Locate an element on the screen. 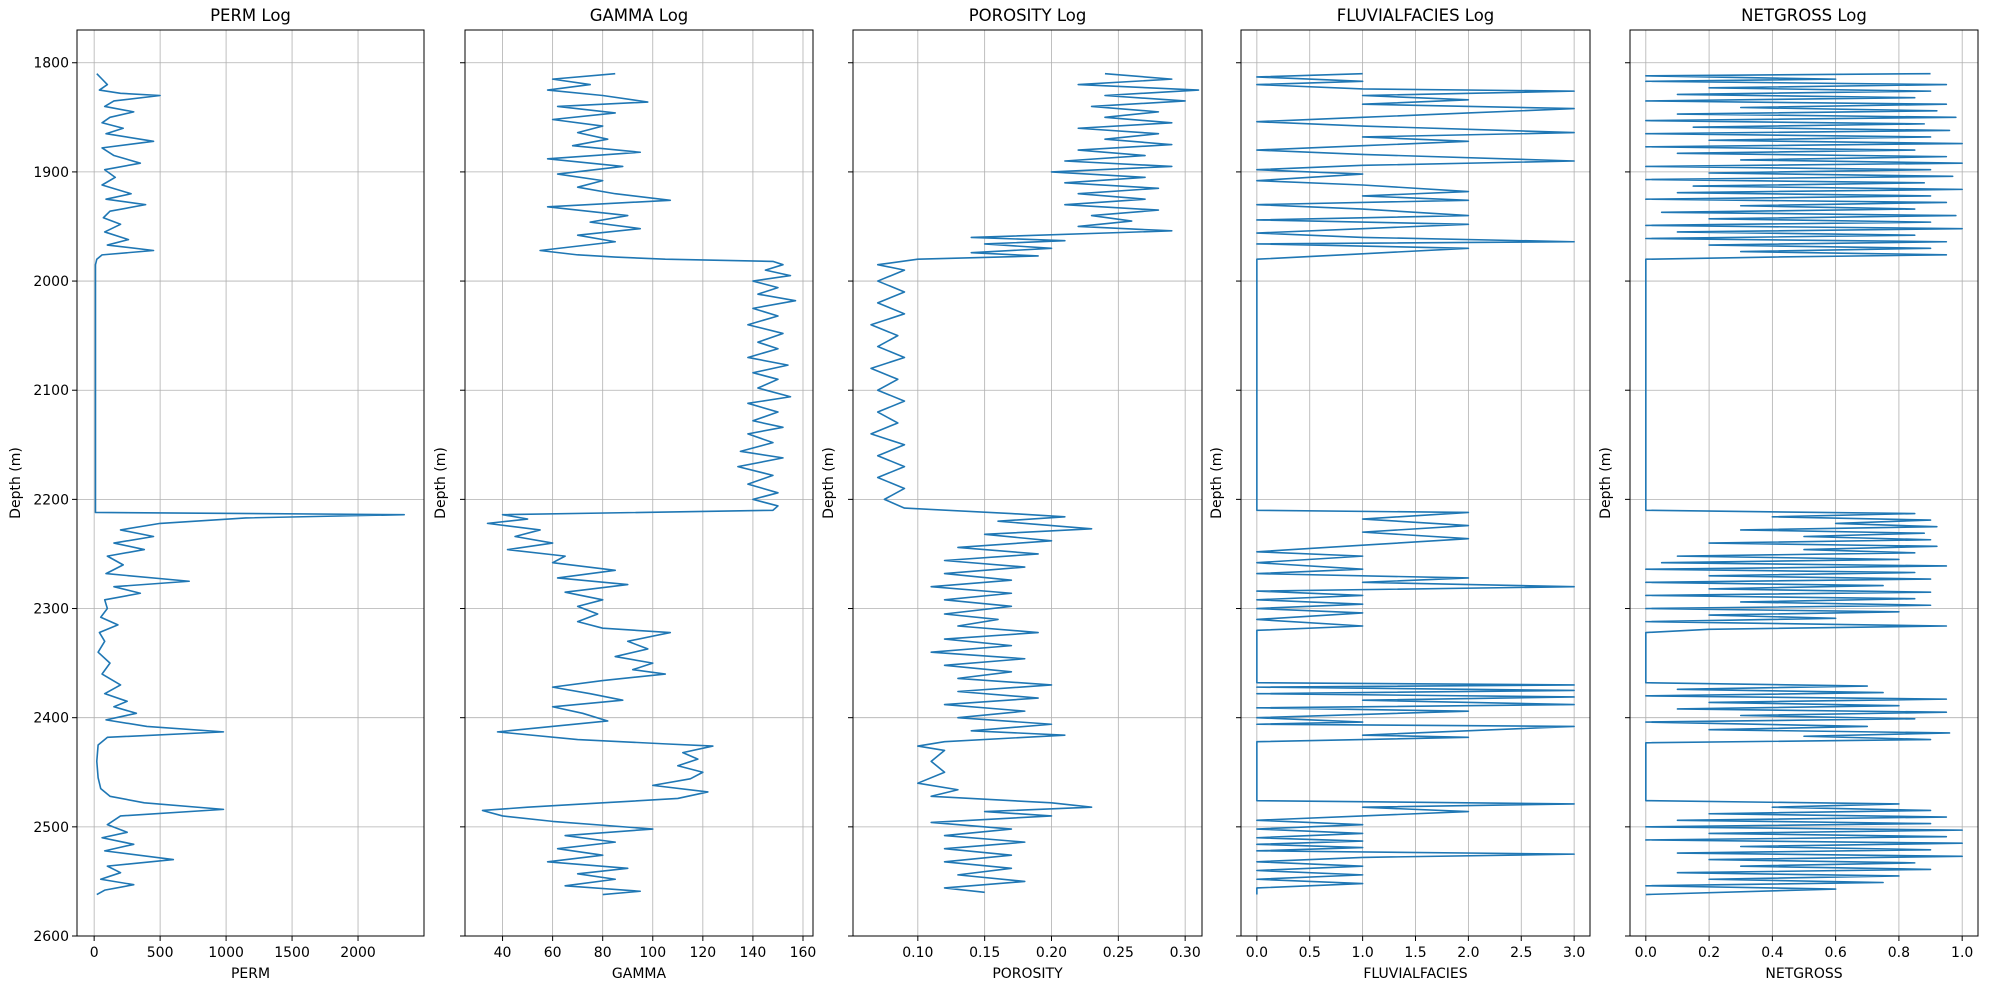  porosity-x-tick-label: 0.15 is located at coordinates (984, 953).